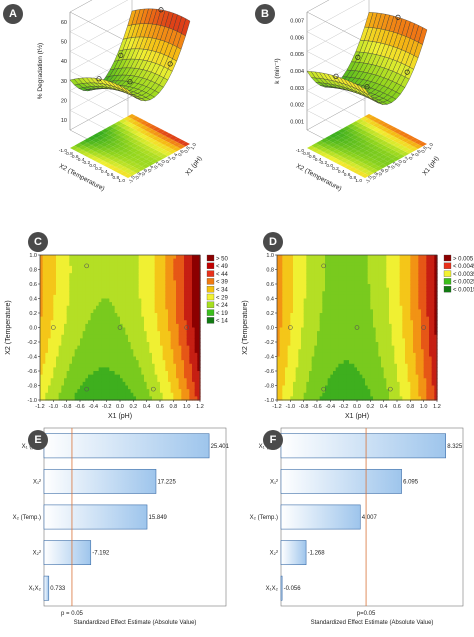 Image resolution: width=474 pixels, height=637 pixels. I want to click on z-tick-label: 40, so click(64, 62).